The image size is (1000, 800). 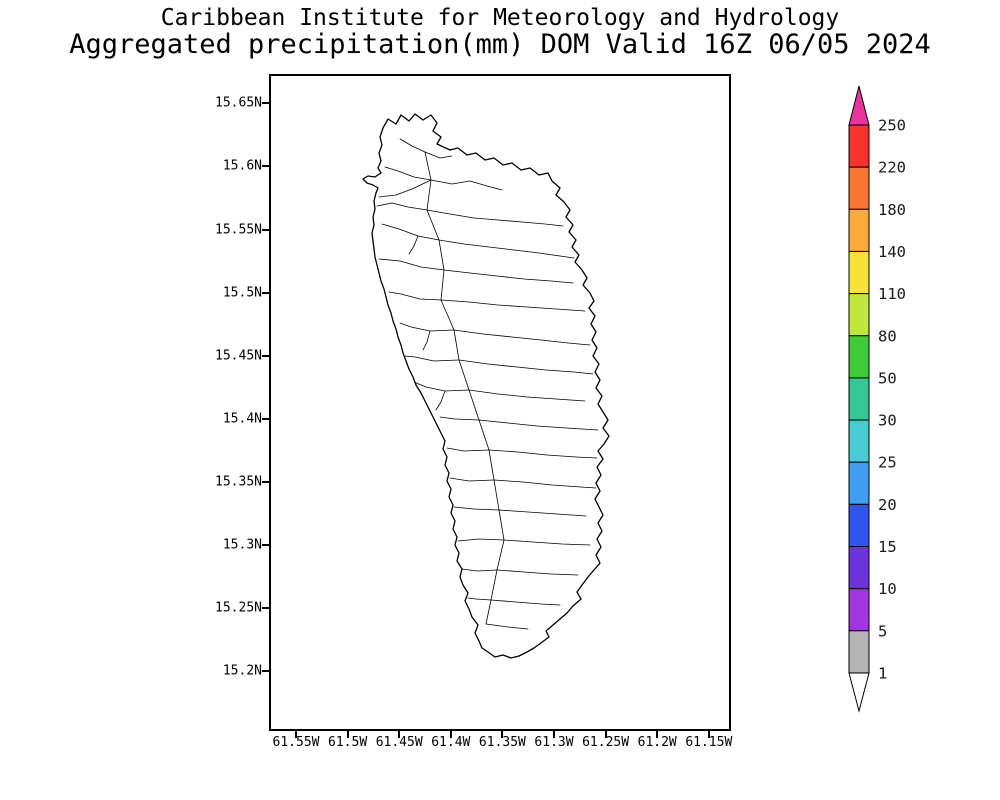 I want to click on lat-tick-label: 15.35N, so click(x=238, y=482).